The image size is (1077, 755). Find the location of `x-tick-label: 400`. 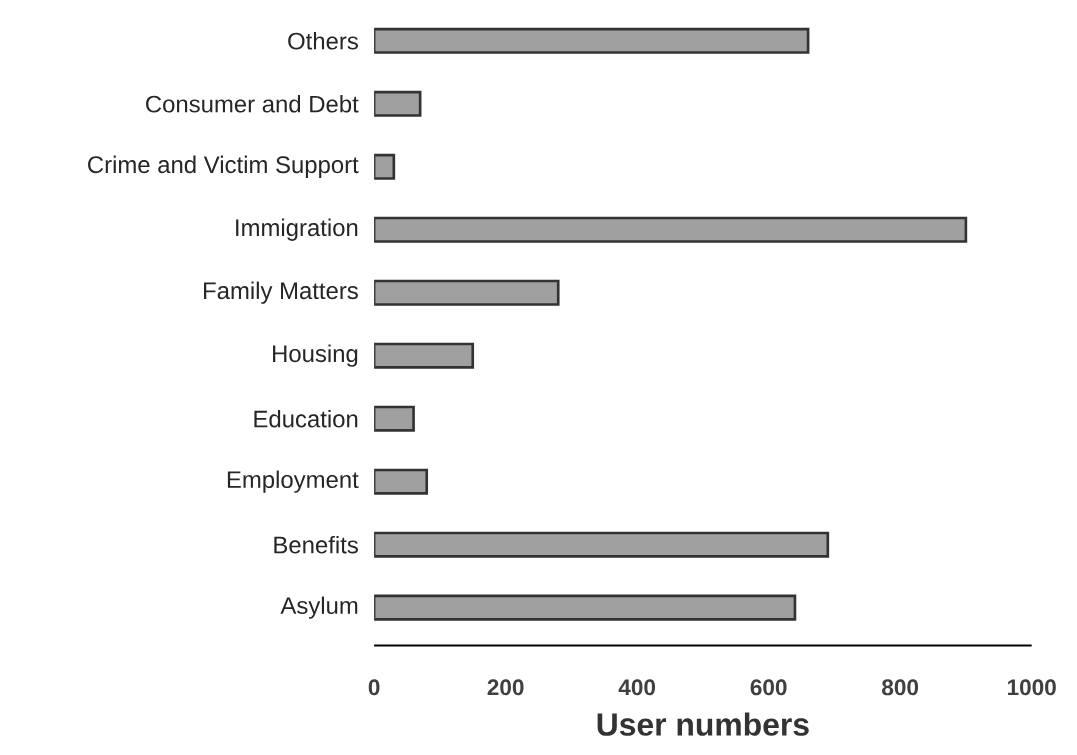

x-tick-label: 400 is located at coordinates (637, 687).